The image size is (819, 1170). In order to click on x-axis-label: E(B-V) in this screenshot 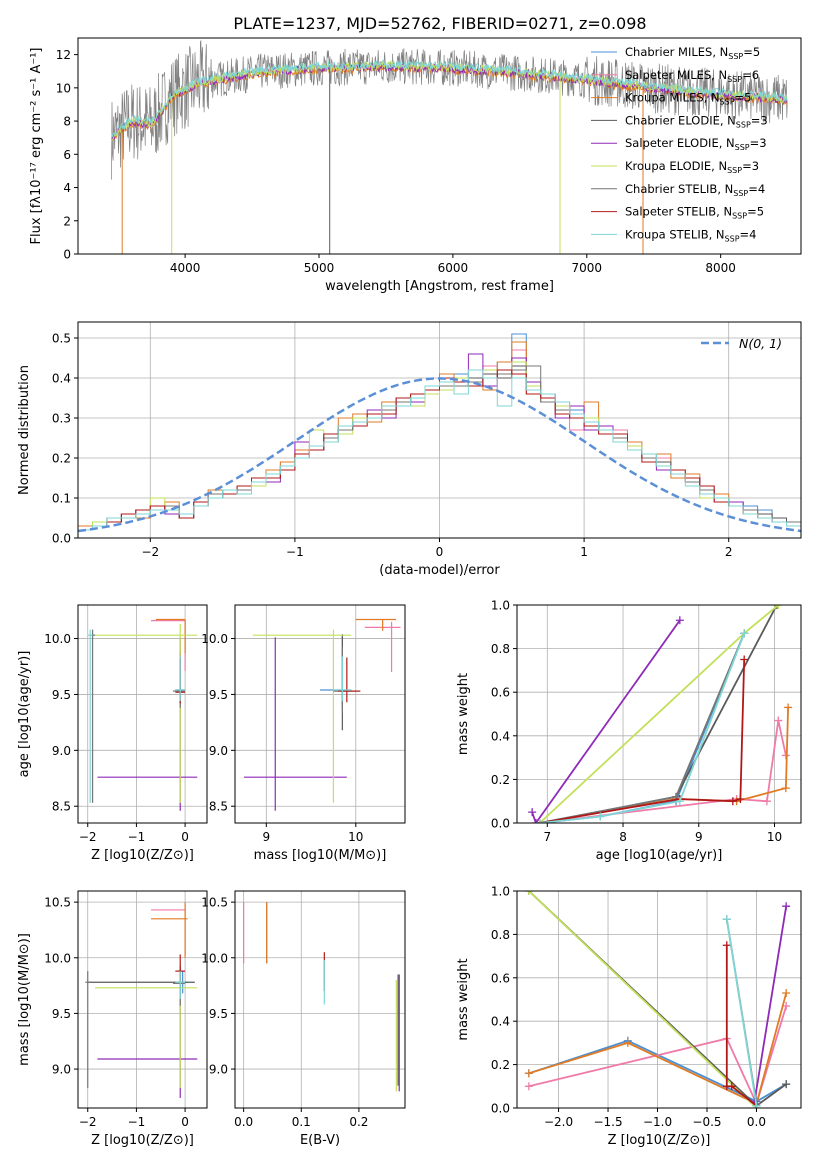, I will do `click(320, 1140)`.